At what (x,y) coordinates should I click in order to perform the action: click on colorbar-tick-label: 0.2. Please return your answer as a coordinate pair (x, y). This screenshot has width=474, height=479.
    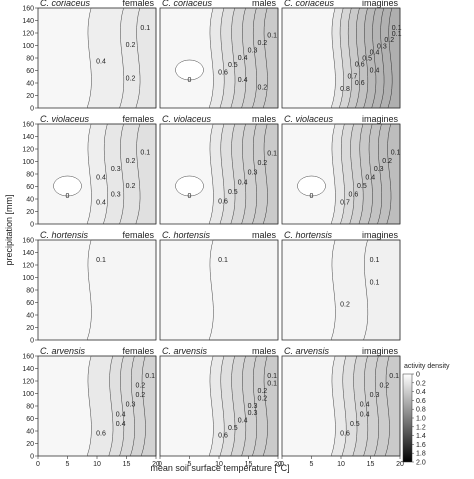
    Looking at the image, I should click on (421, 383).